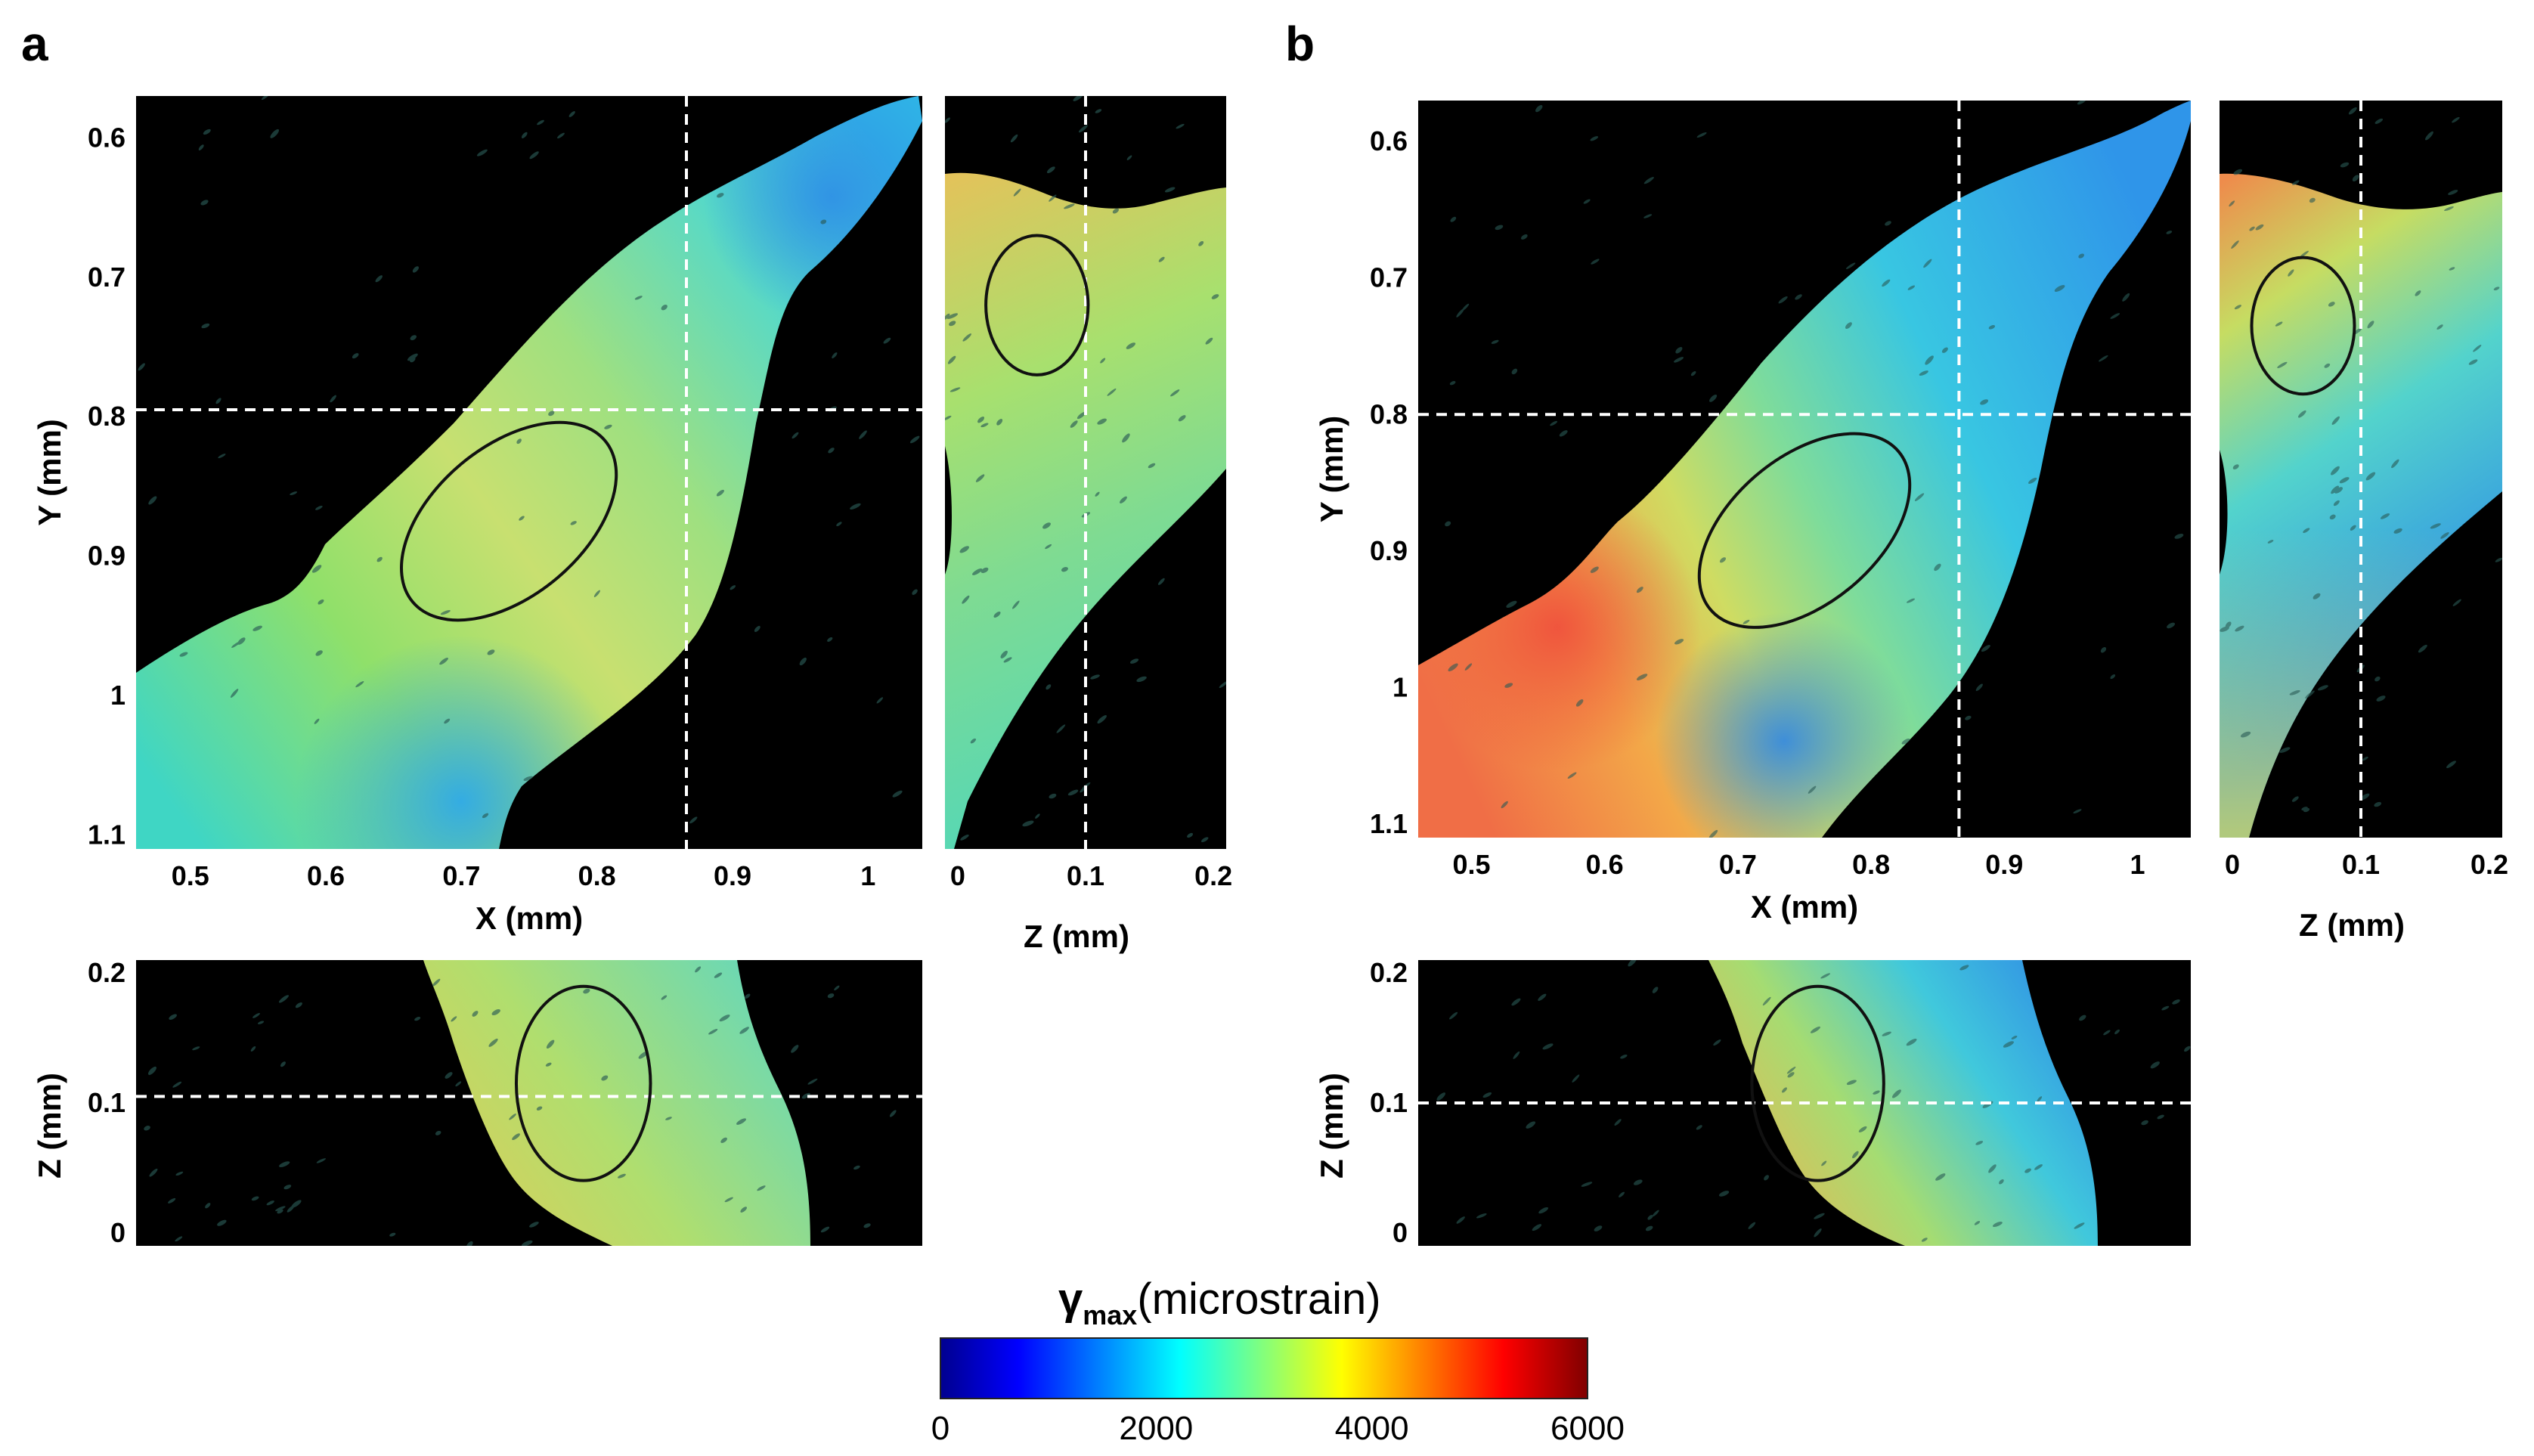 The image size is (2534, 1456). What do you see at coordinates (509, 521) in the screenshot?
I see `panel-a-xy-region-outline` at bounding box center [509, 521].